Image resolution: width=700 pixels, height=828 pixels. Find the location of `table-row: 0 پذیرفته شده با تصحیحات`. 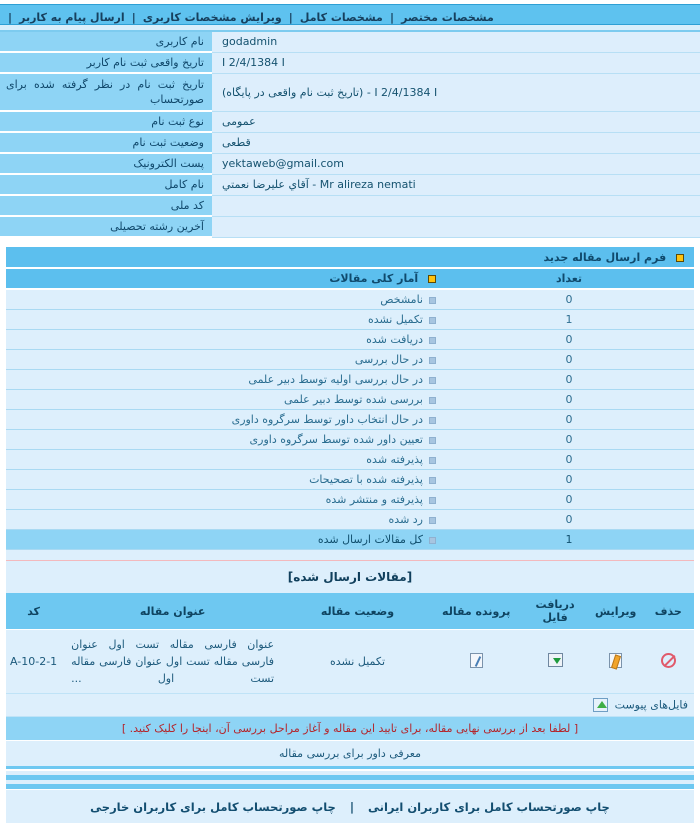

table-row: 0 پذیرفته شده با تصحیحات is located at coordinates (350, 479).